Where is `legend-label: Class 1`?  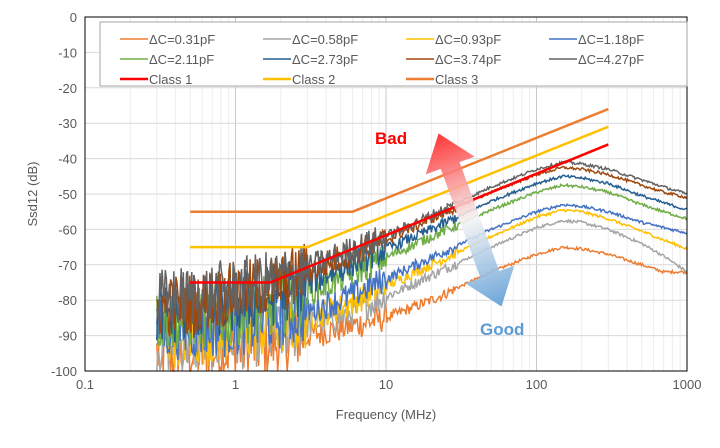 legend-label: Class 1 is located at coordinates (170, 79).